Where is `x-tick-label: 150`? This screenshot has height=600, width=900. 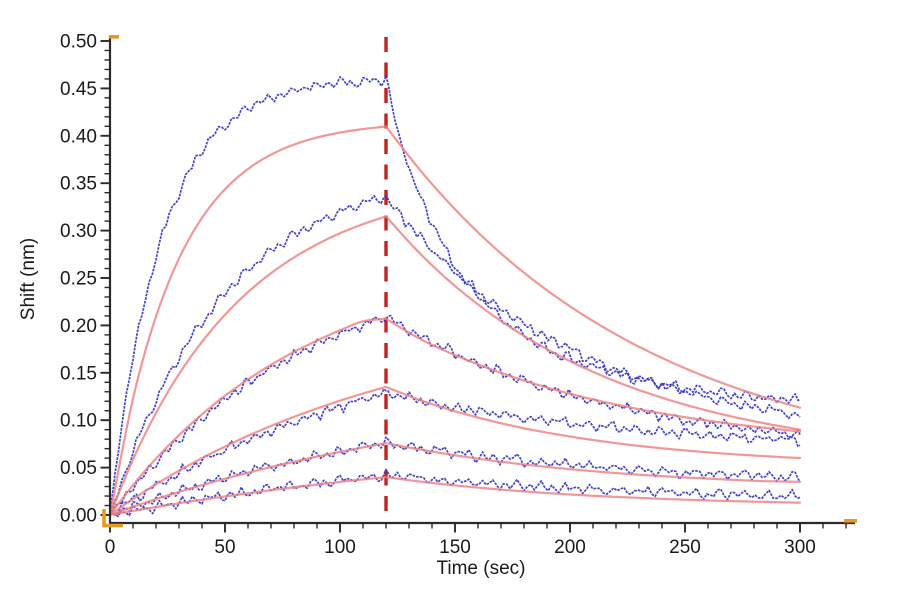 x-tick-label: 150 is located at coordinates (455, 547).